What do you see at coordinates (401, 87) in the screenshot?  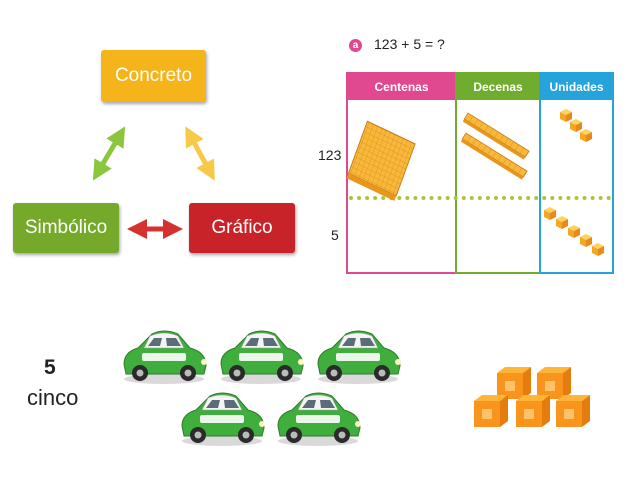 I see `header-centenas: Centenas` at bounding box center [401, 87].